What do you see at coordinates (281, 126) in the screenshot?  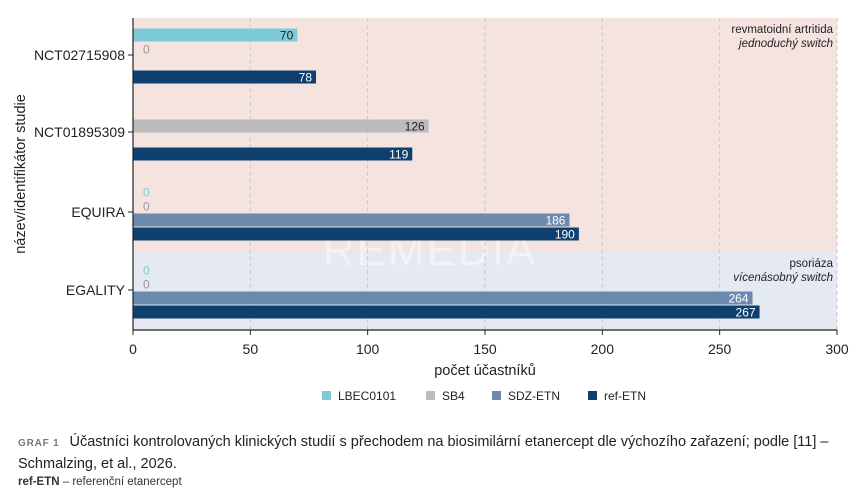 I see `bar-sb4-nct01895309` at bounding box center [281, 126].